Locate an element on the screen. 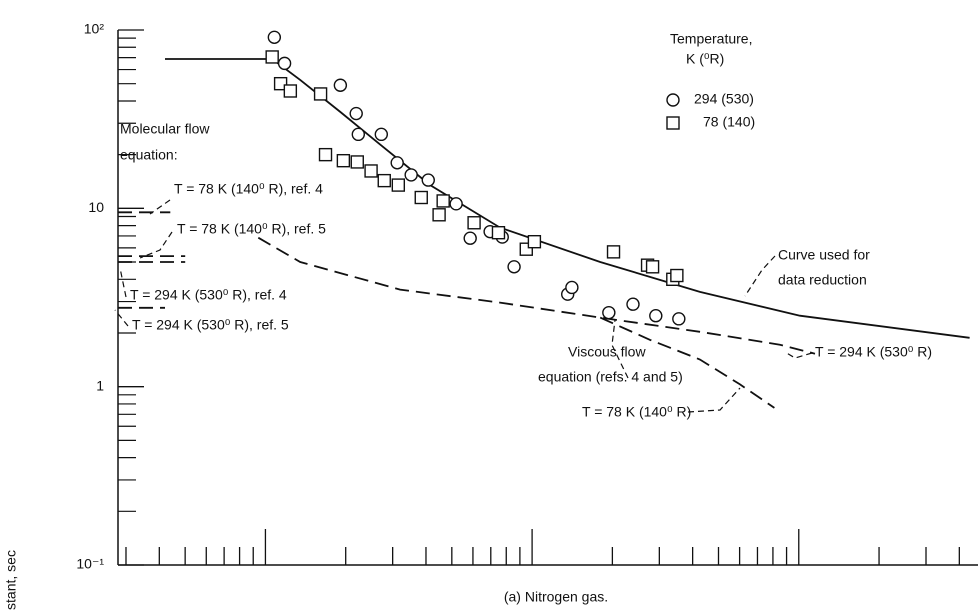 The height and width of the screenshot is (611, 978). legend-label: 78 (140) is located at coordinates (729, 122).